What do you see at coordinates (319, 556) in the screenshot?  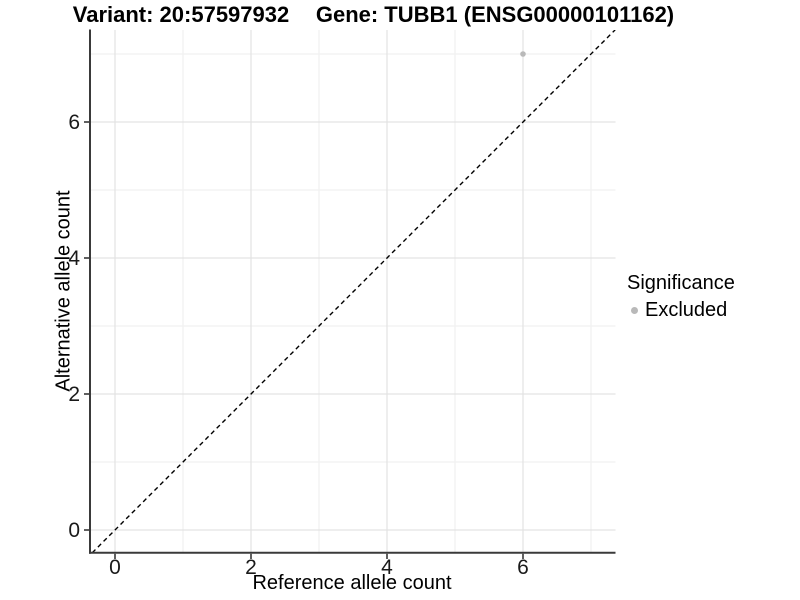 I see `x-tick-marks` at bounding box center [319, 556].